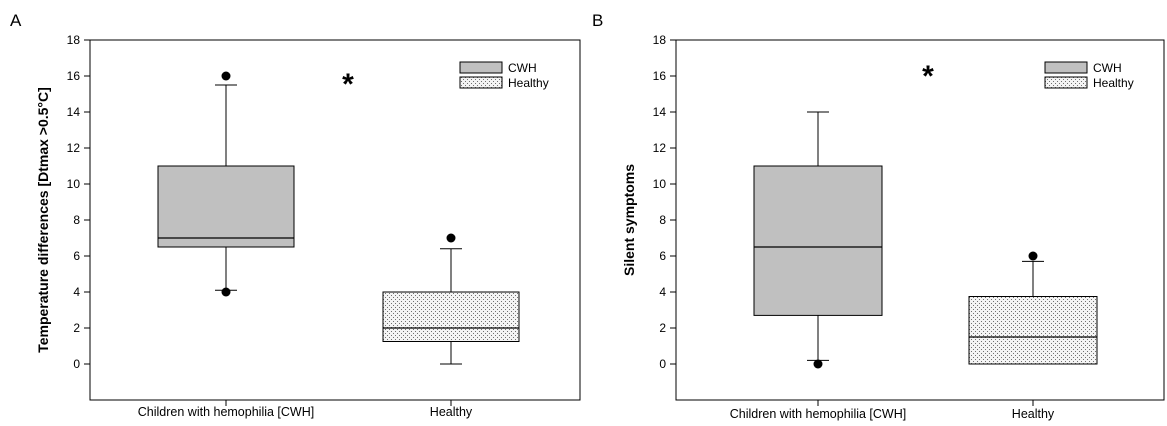 The height and width of the screenshot is (426, 1167). I want to click on panel-label: A, so click(16, 20).